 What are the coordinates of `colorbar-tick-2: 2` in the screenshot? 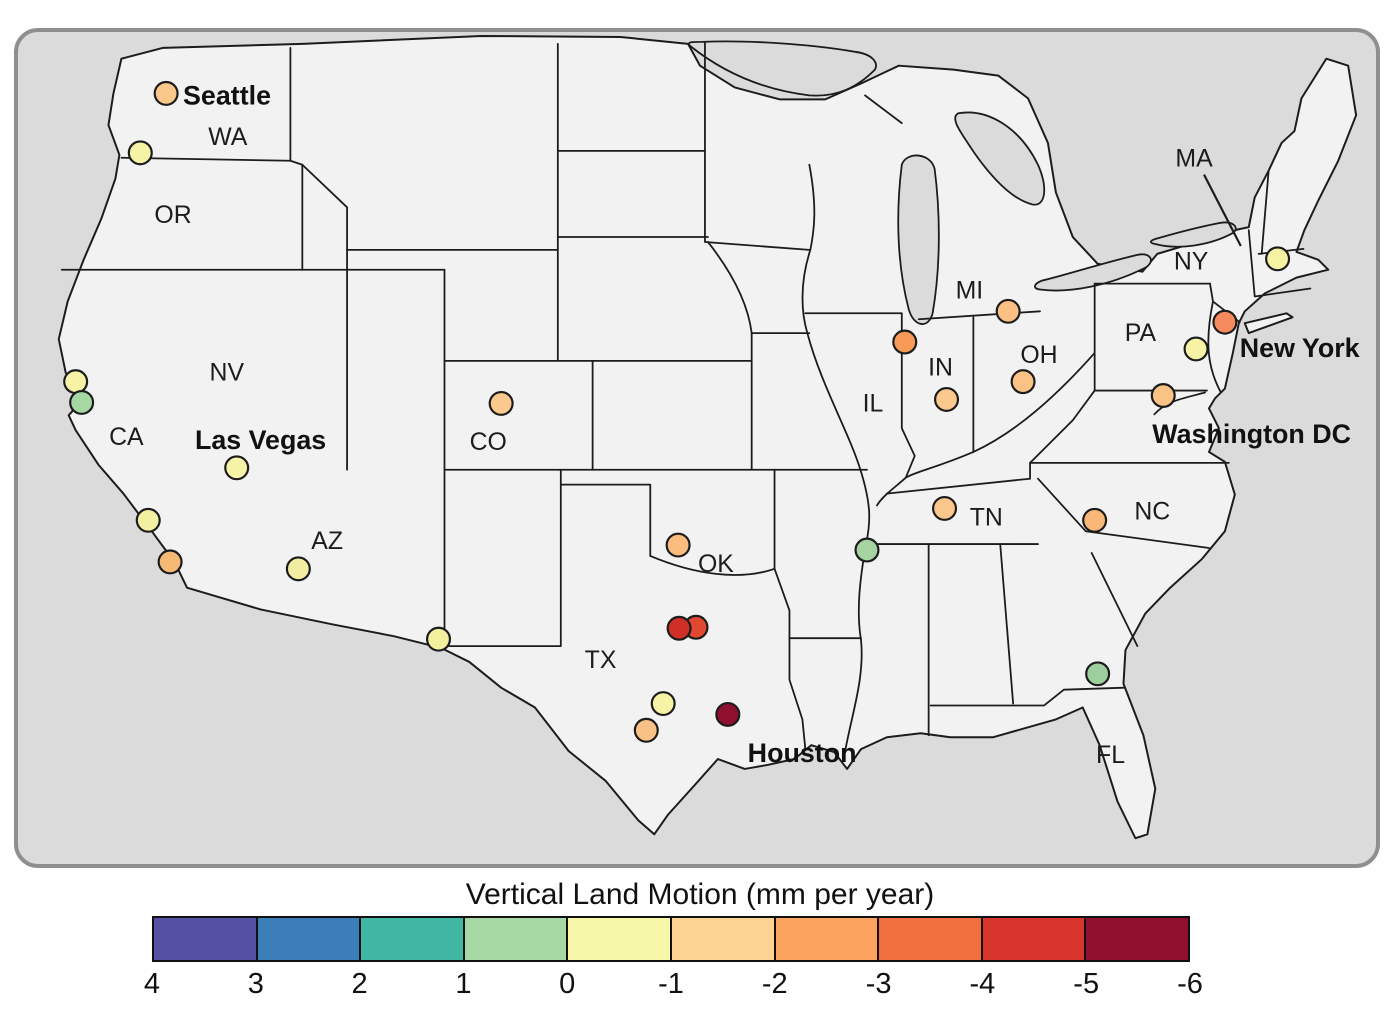 It's located at (359, 984).